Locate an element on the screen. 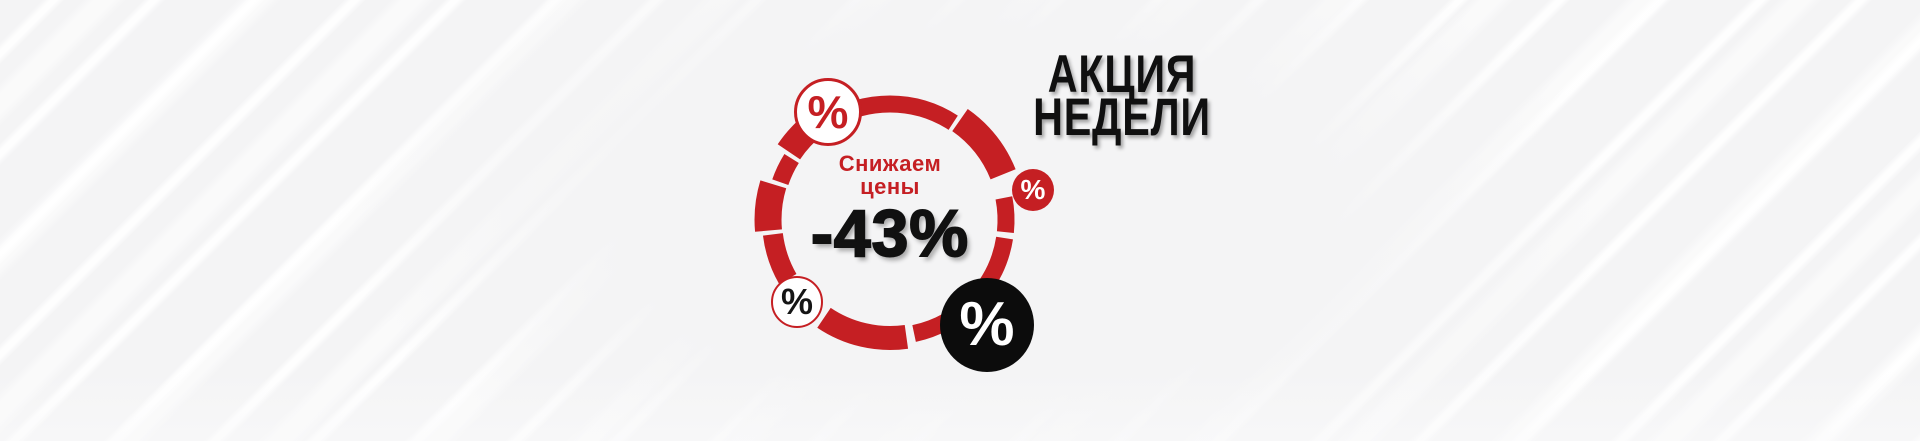 This screenshot has width=1920, height=441. percent-badge-bottom-right: % is located at coordinates (987, 325).